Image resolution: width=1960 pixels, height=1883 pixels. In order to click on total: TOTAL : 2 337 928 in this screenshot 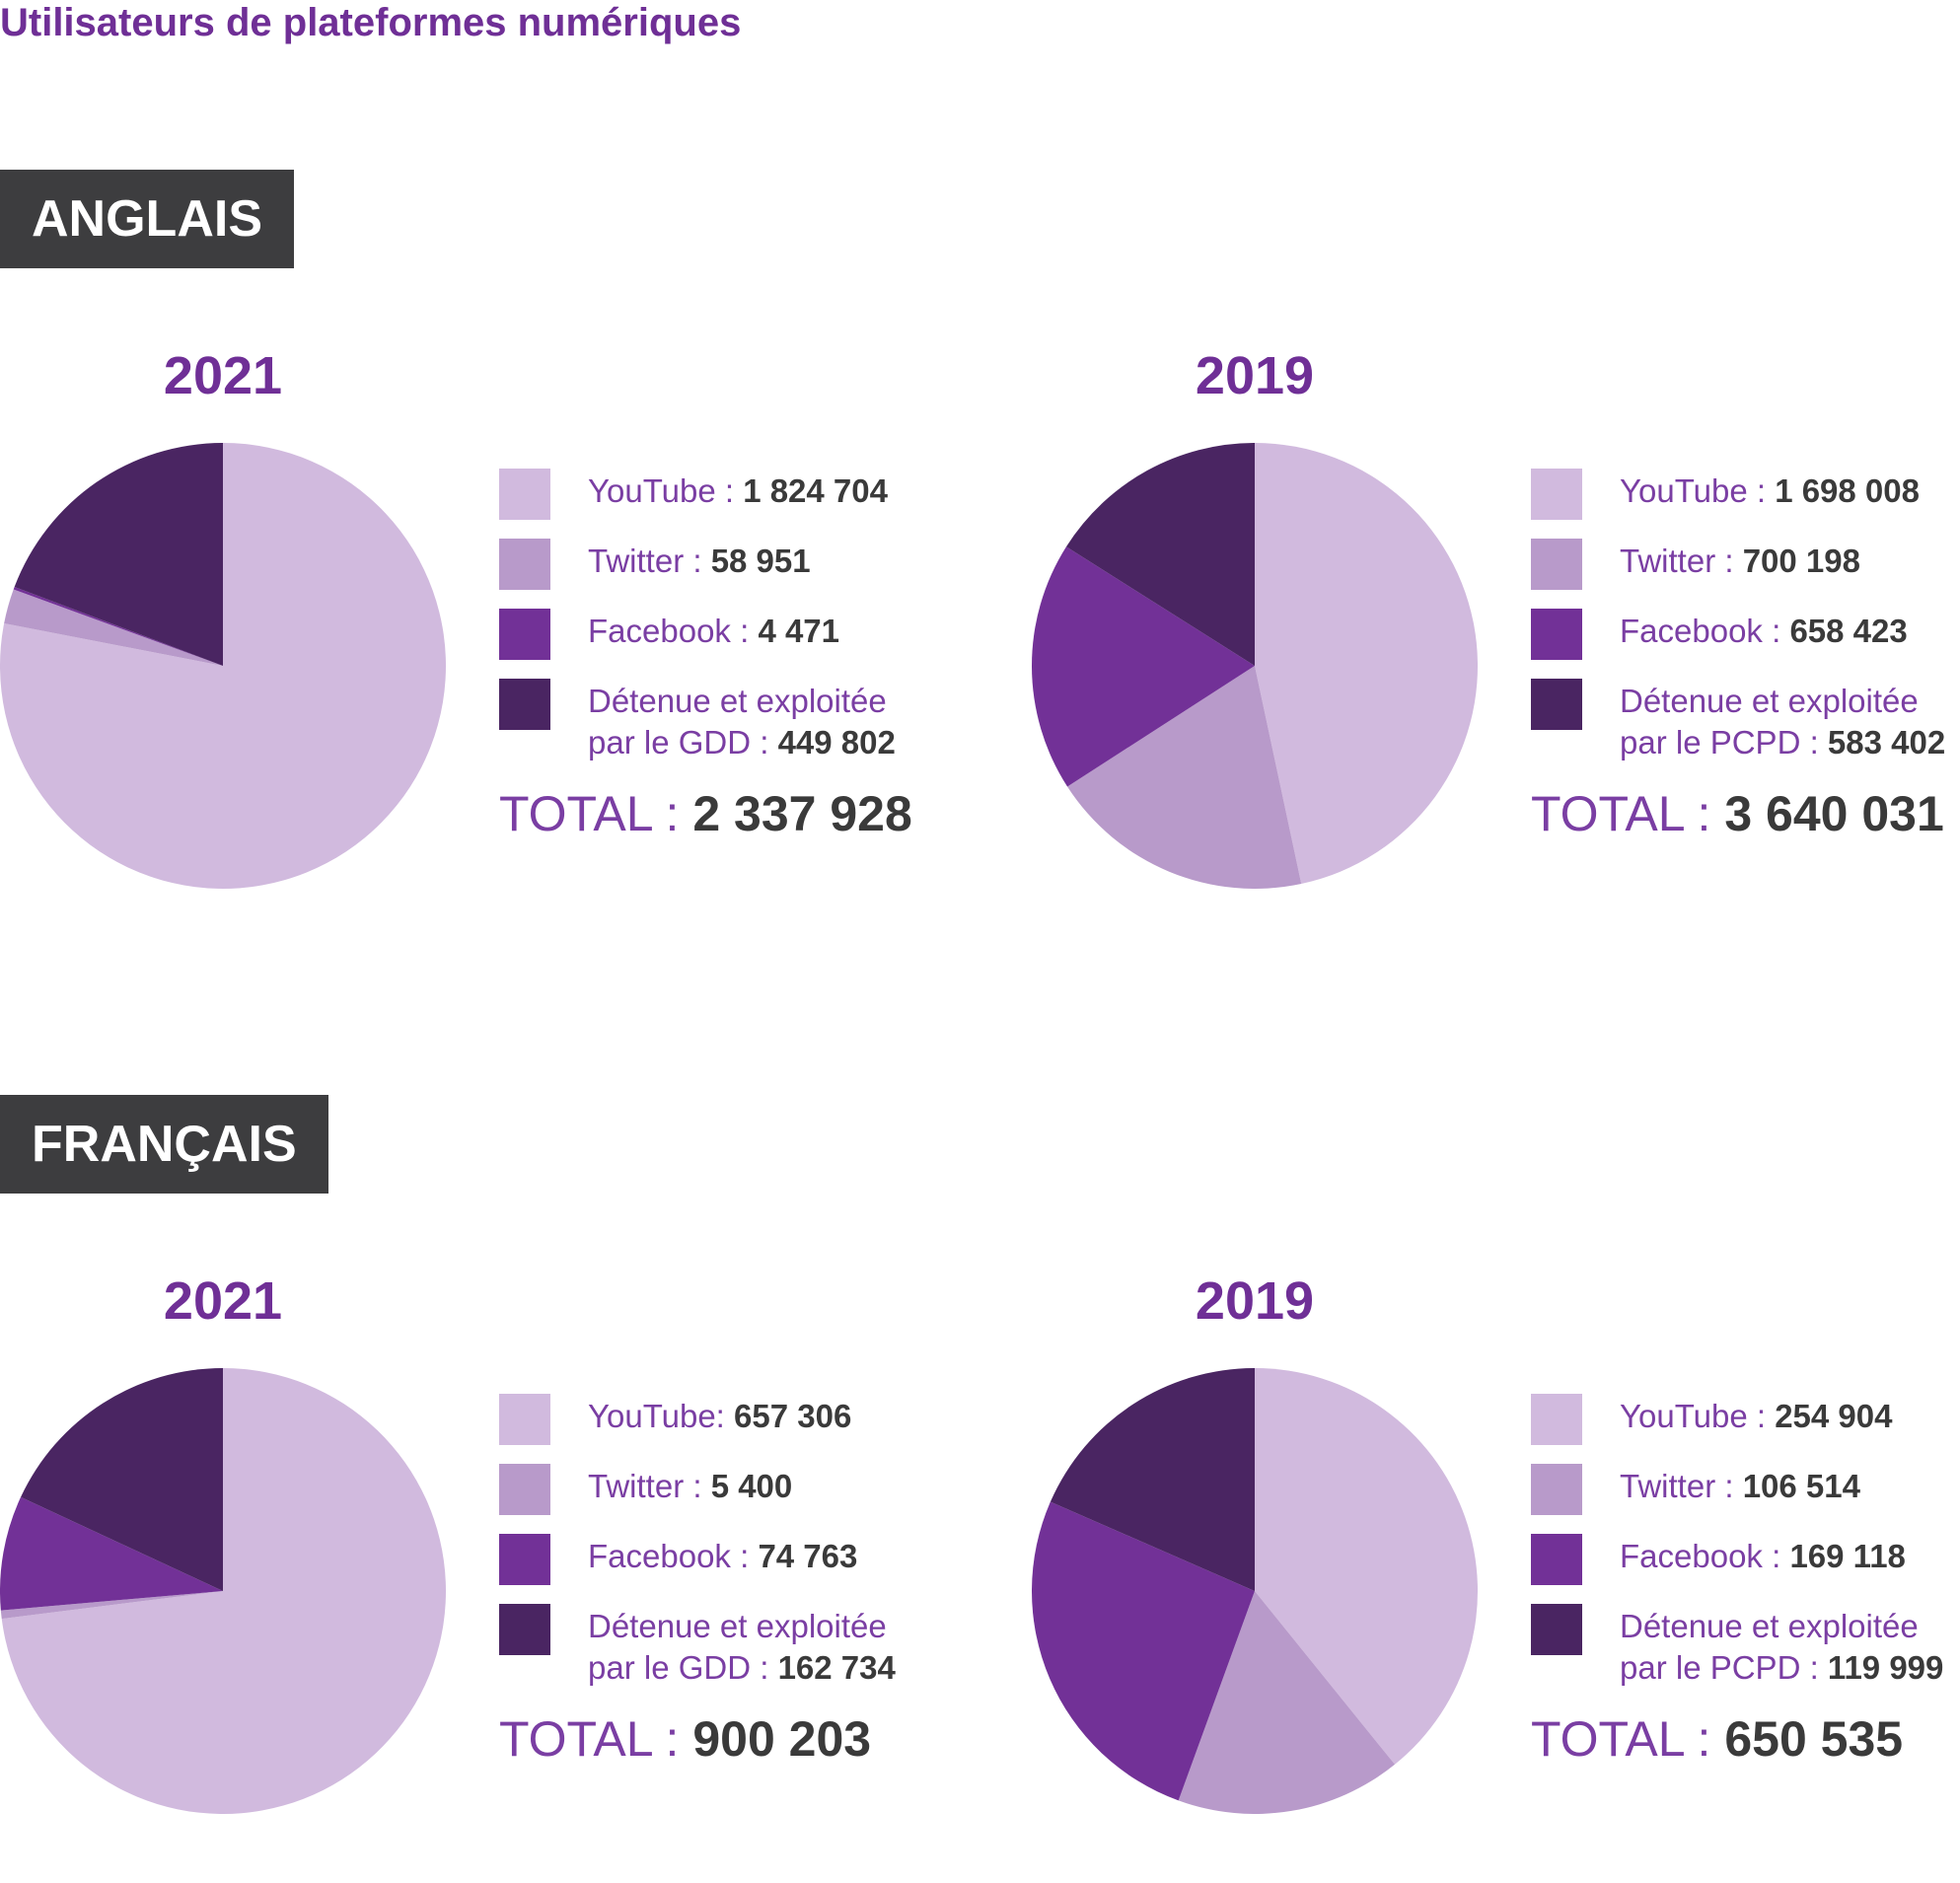, I will do `click(705, 813)`.